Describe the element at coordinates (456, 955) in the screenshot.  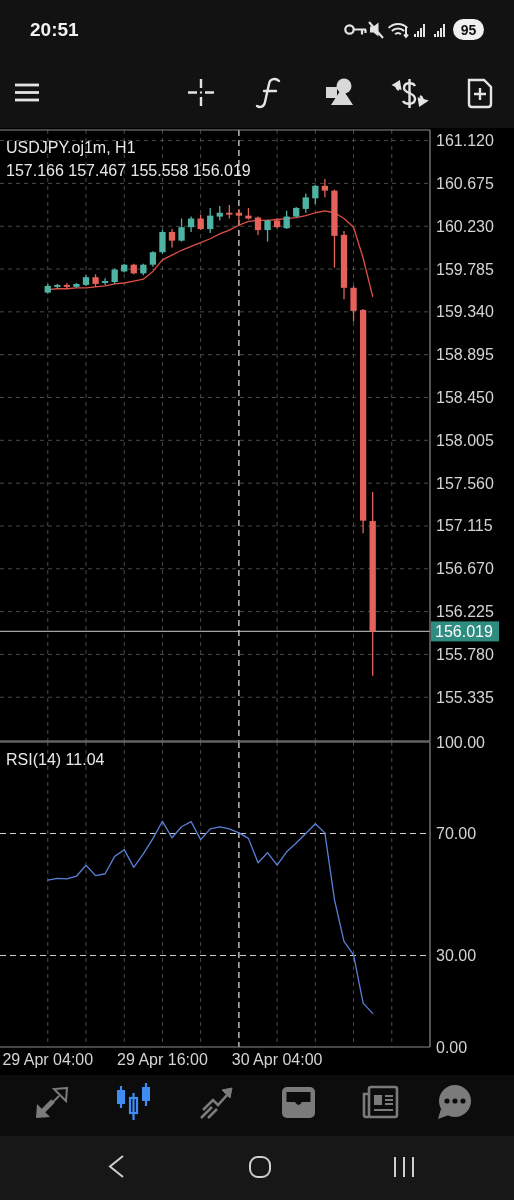
I see `y-tick-label: 30.00` at that location.